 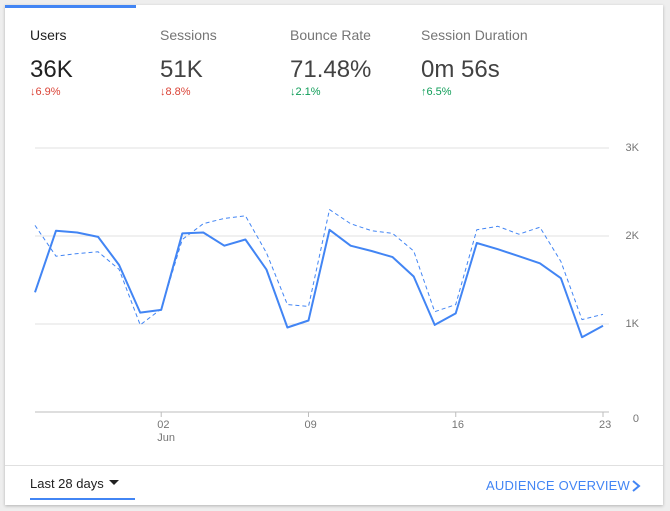 I want to click on metric-tab-bounce-rate: Bounce Rate 71.48% ↓2.1%, so click(x=352, y=62).